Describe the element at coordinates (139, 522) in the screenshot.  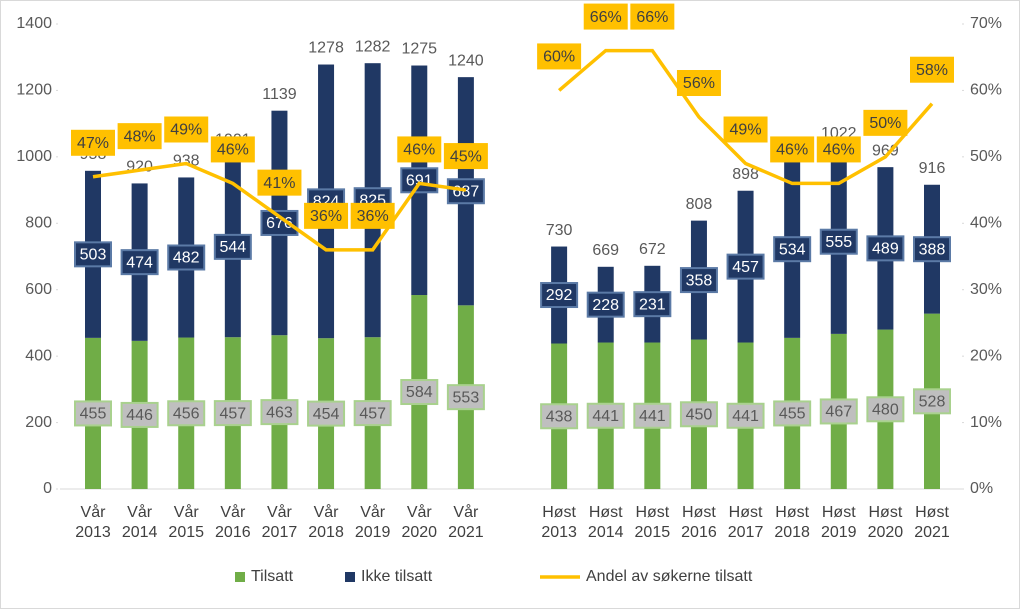
I see `x-tick-label: Vår 2014` at that location.